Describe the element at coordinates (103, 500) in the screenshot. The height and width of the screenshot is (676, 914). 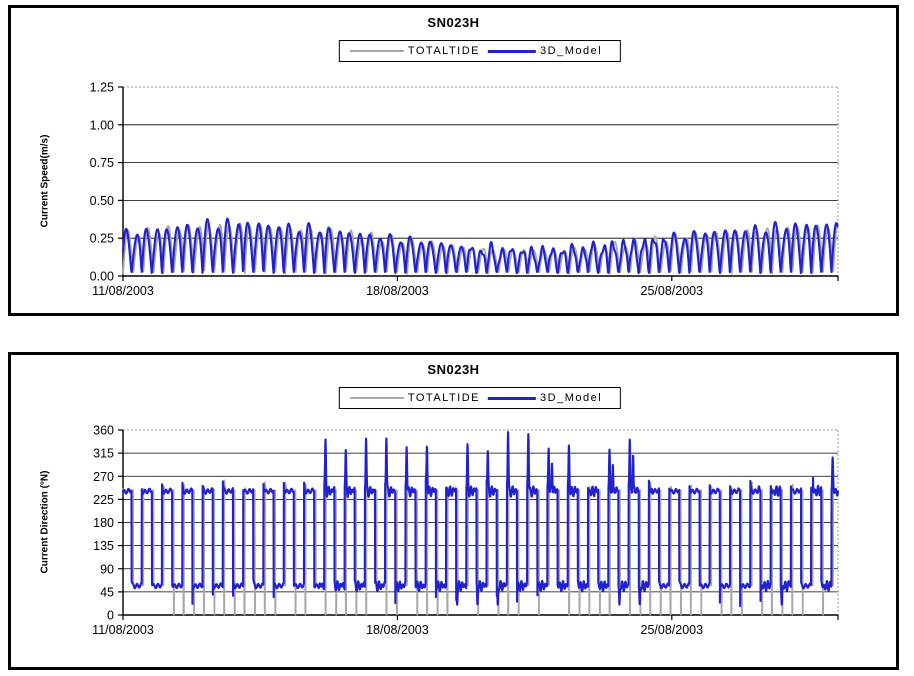
I see `y-tick-label: 225` at that location.